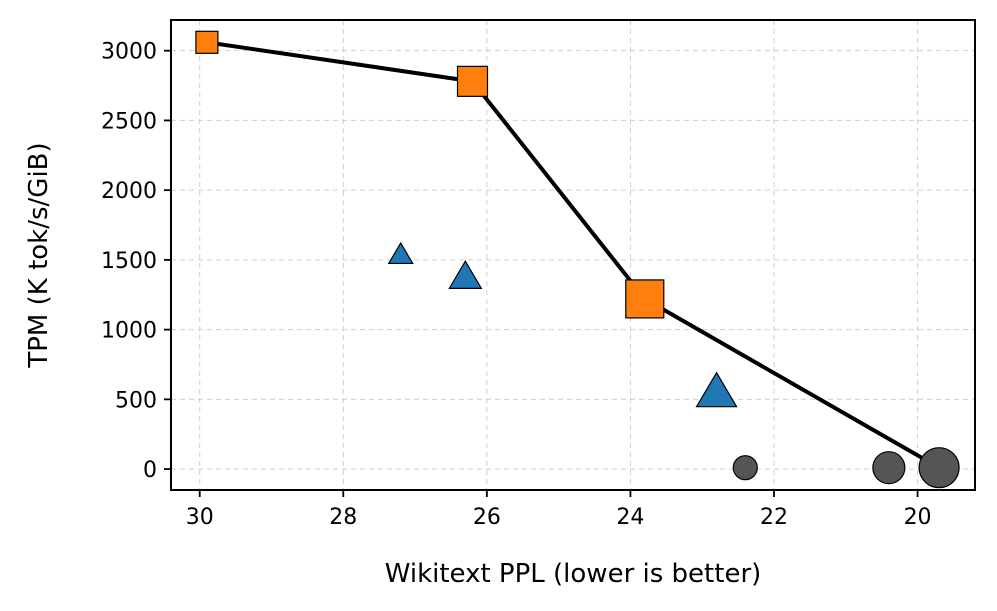  Describe the element at coordinates (774, 517) in the screenshot. I see `x-tick-label: 22` at that location.